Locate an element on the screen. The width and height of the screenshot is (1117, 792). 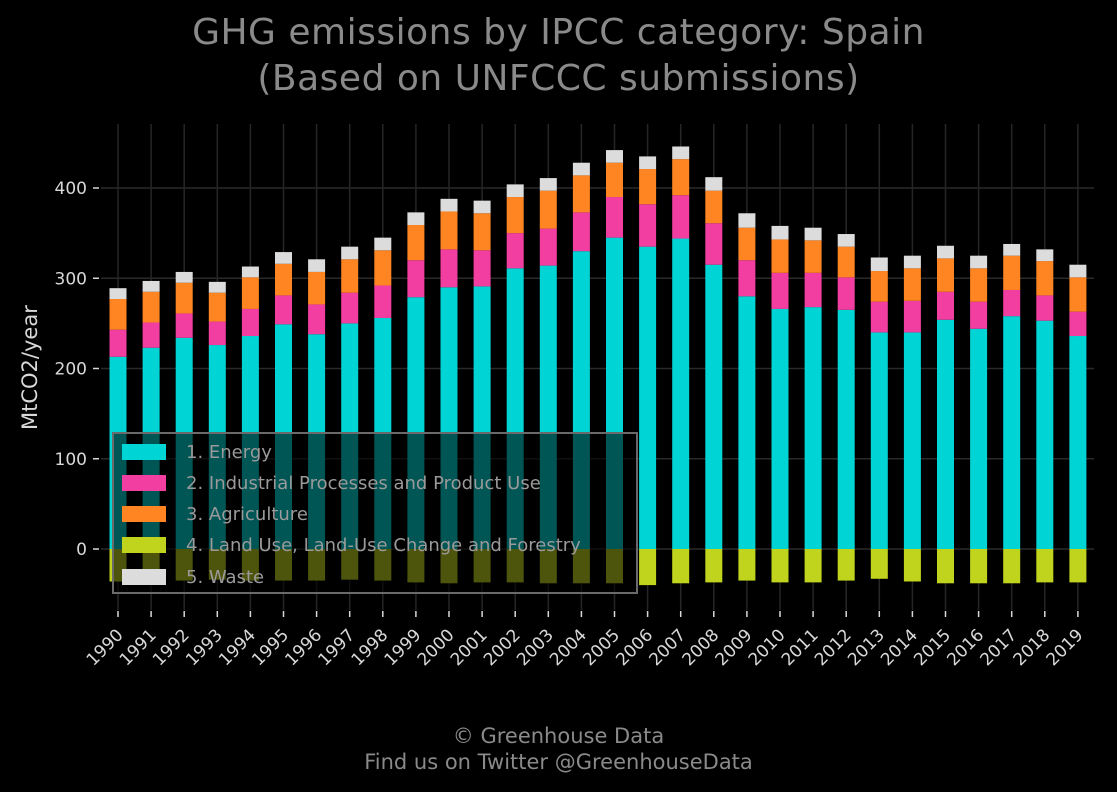
bar-4-2003 is located at coordinates (548, 184).